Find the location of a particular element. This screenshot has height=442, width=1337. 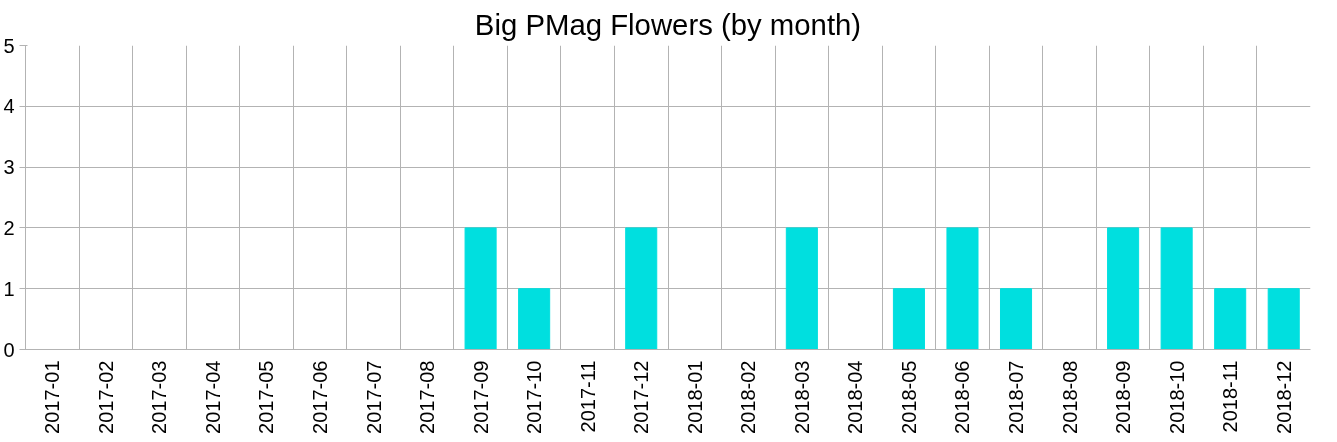

y-tick-label: 1 is located at coordinates (9, 288).